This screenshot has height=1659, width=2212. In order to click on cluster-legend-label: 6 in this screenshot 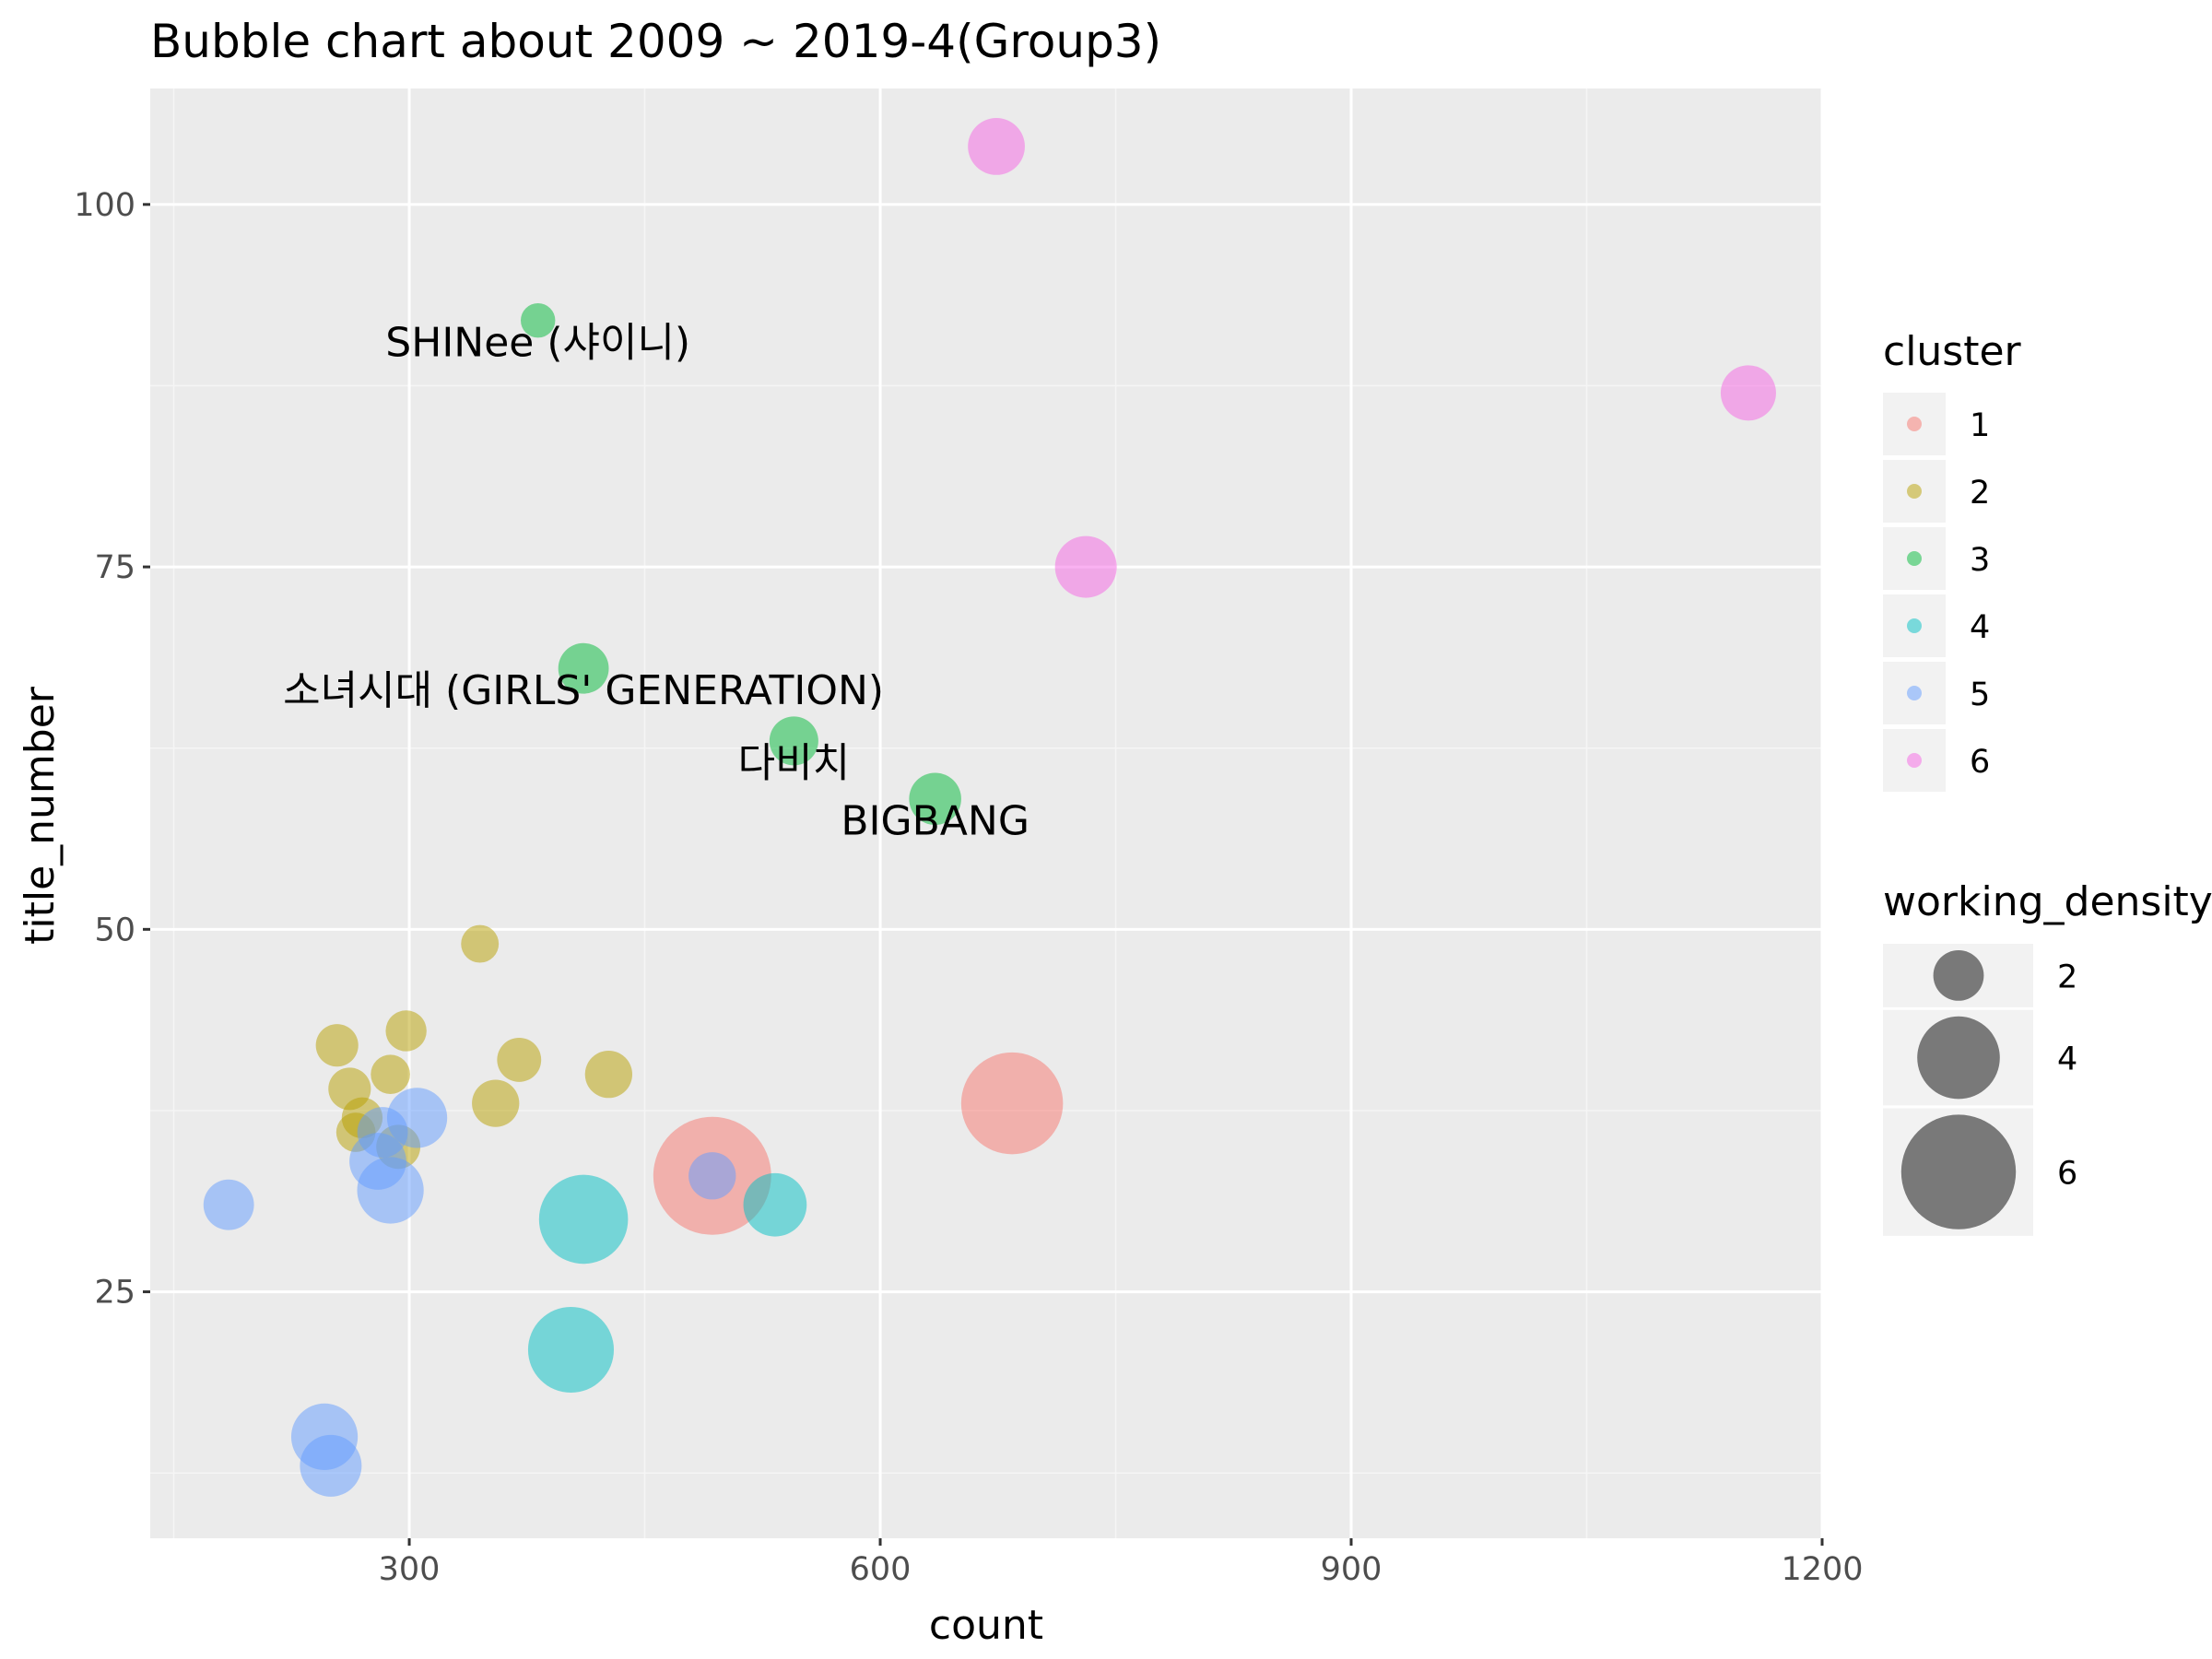, I will do `click(1980, 762)`.